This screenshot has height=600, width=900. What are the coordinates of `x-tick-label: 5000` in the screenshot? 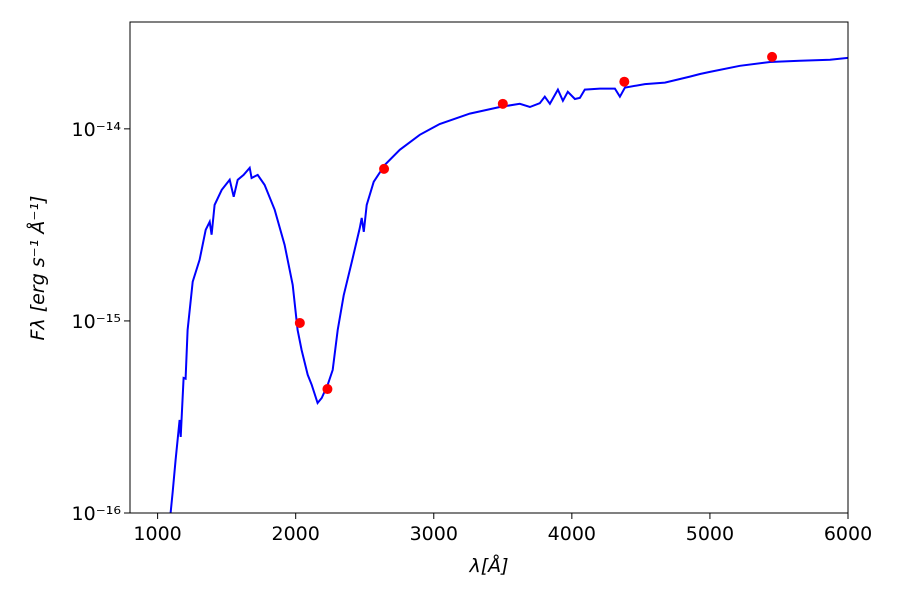 It's located at (710, 534).